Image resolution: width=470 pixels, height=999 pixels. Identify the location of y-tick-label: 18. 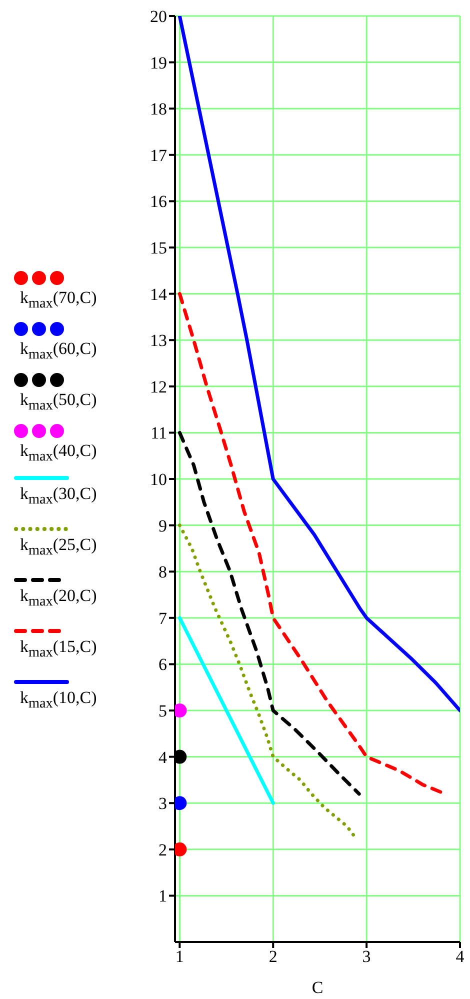
(158, 109).